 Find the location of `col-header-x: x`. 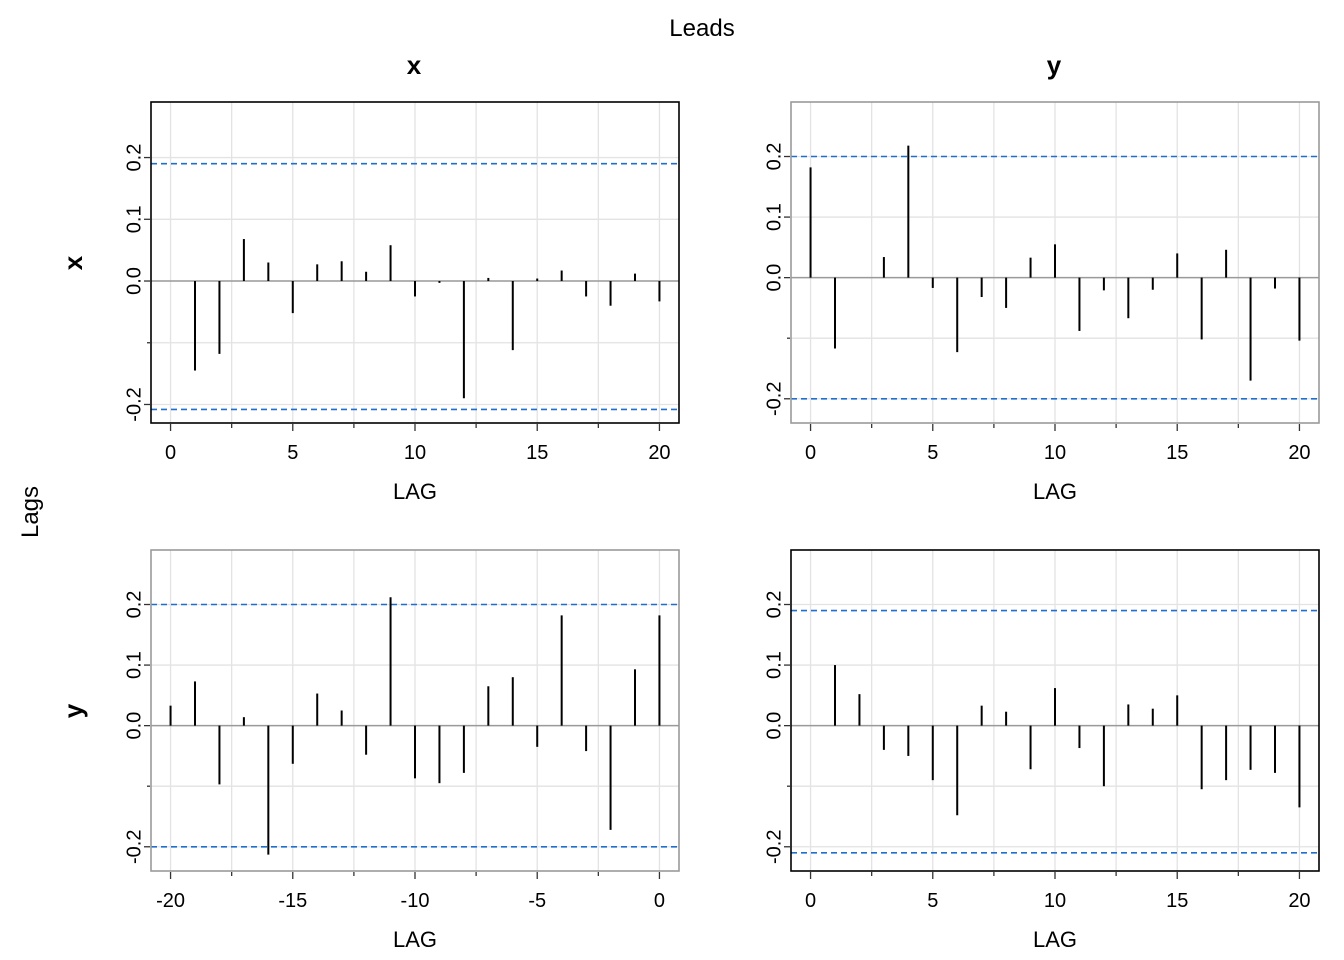

col-header-x: x is located at coordinates (414, 65).